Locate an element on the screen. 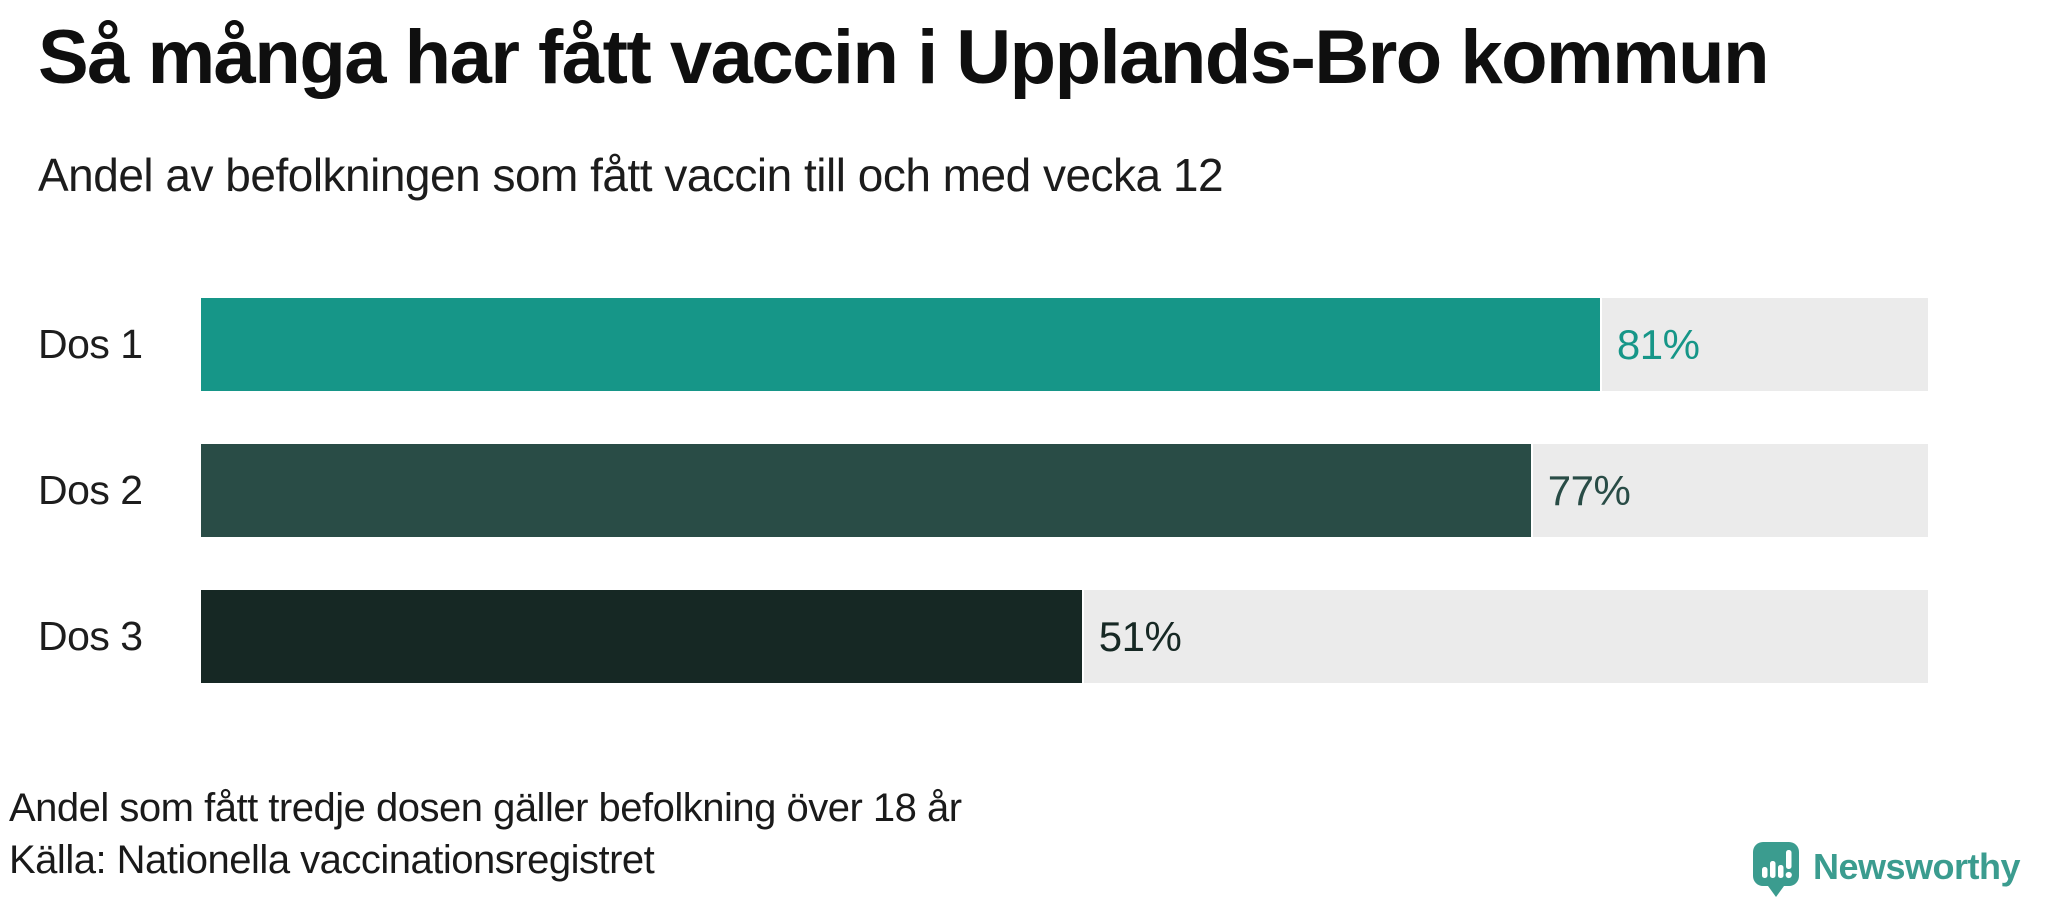 The height and width of the screenshot is (900, 2048). bar-row-dos-3: Dos 3 51% is located at coordinates (1024, 636).